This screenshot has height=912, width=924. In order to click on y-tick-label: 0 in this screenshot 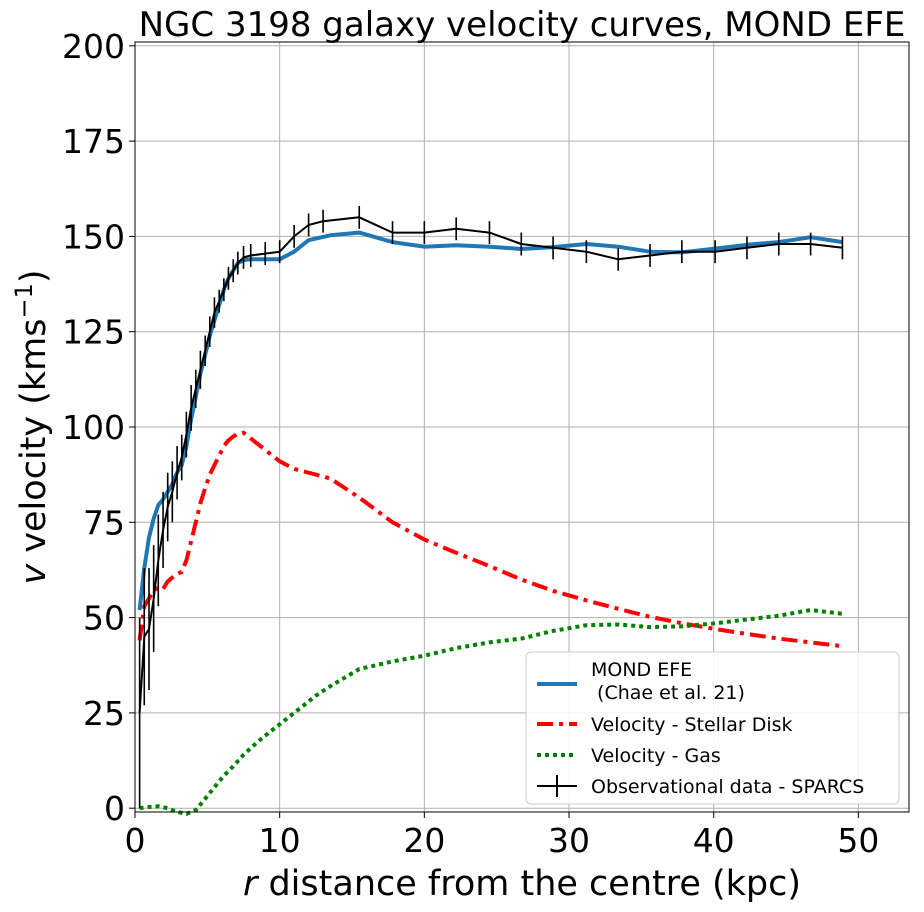, I will do `click(114, 808)`.